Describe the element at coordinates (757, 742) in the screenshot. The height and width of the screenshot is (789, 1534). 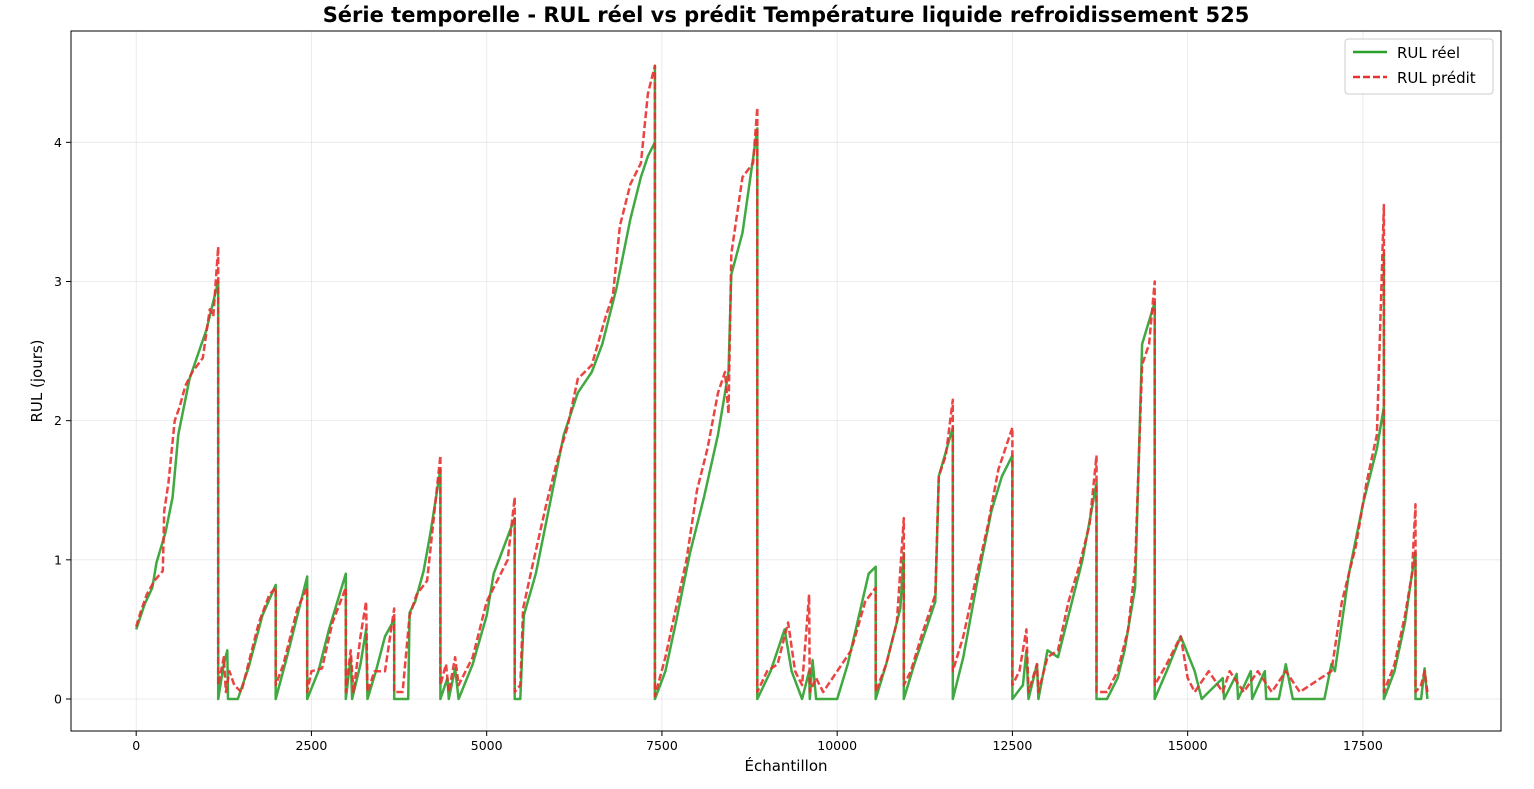
I see `x-axis-ticks: 0 2500 5000 7500 10000 12500 15000 17500` at that location.